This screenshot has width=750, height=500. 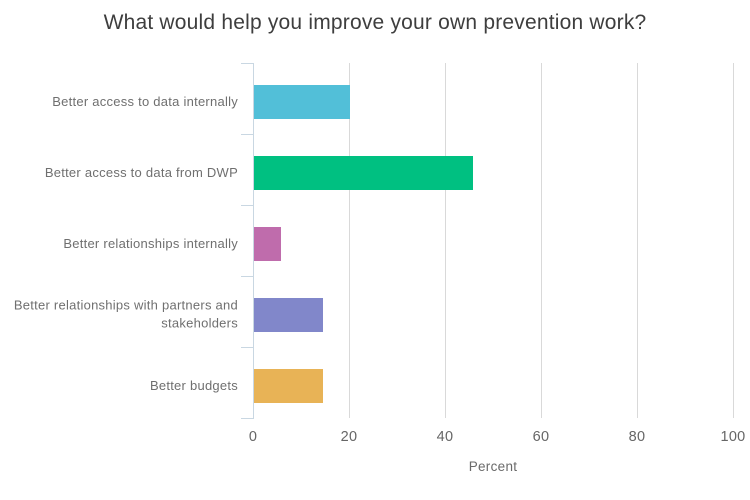 I want to click on x-axis-title: Percent, so click(x=493, y=466).